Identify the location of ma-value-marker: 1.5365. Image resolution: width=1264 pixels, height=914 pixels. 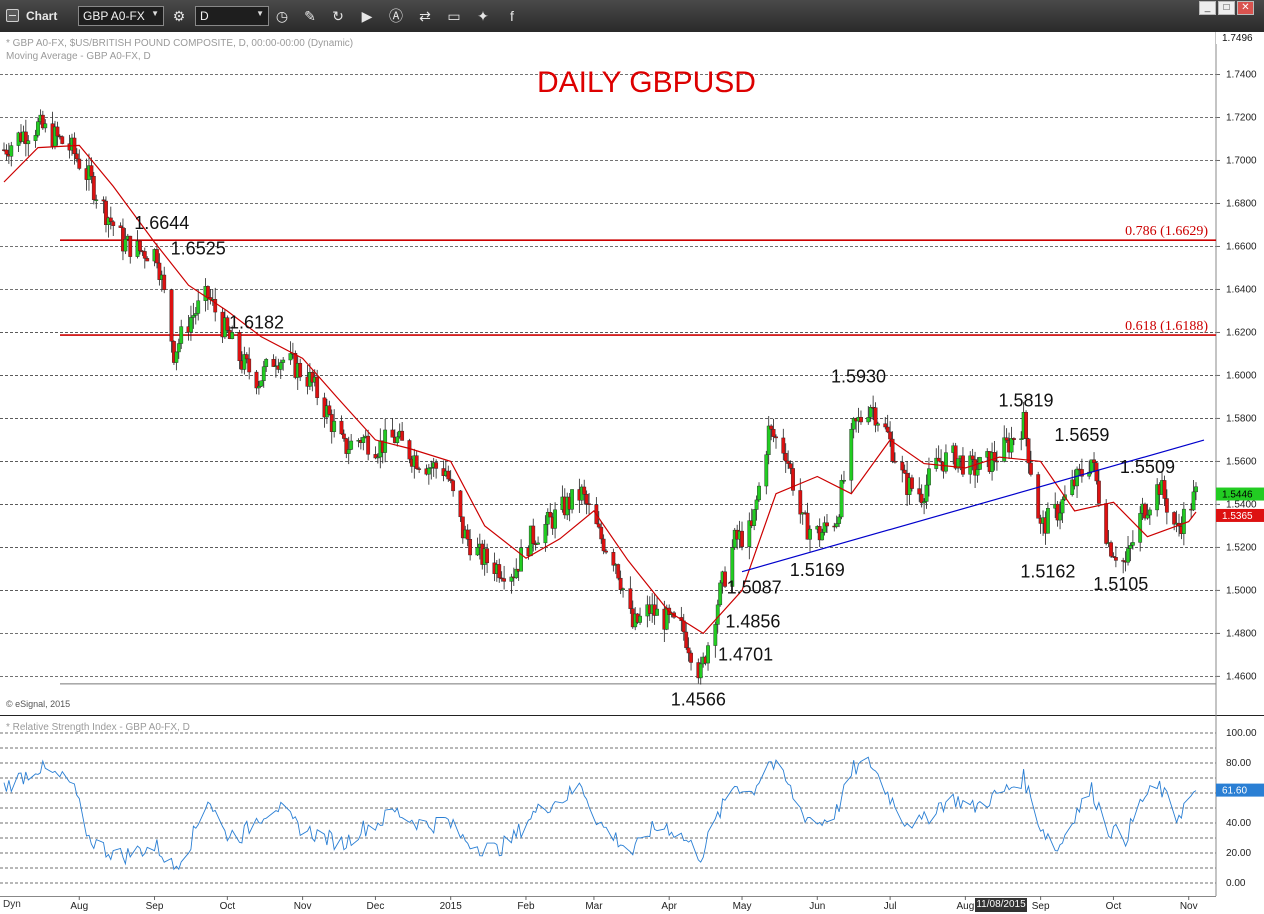
(1240, 515).